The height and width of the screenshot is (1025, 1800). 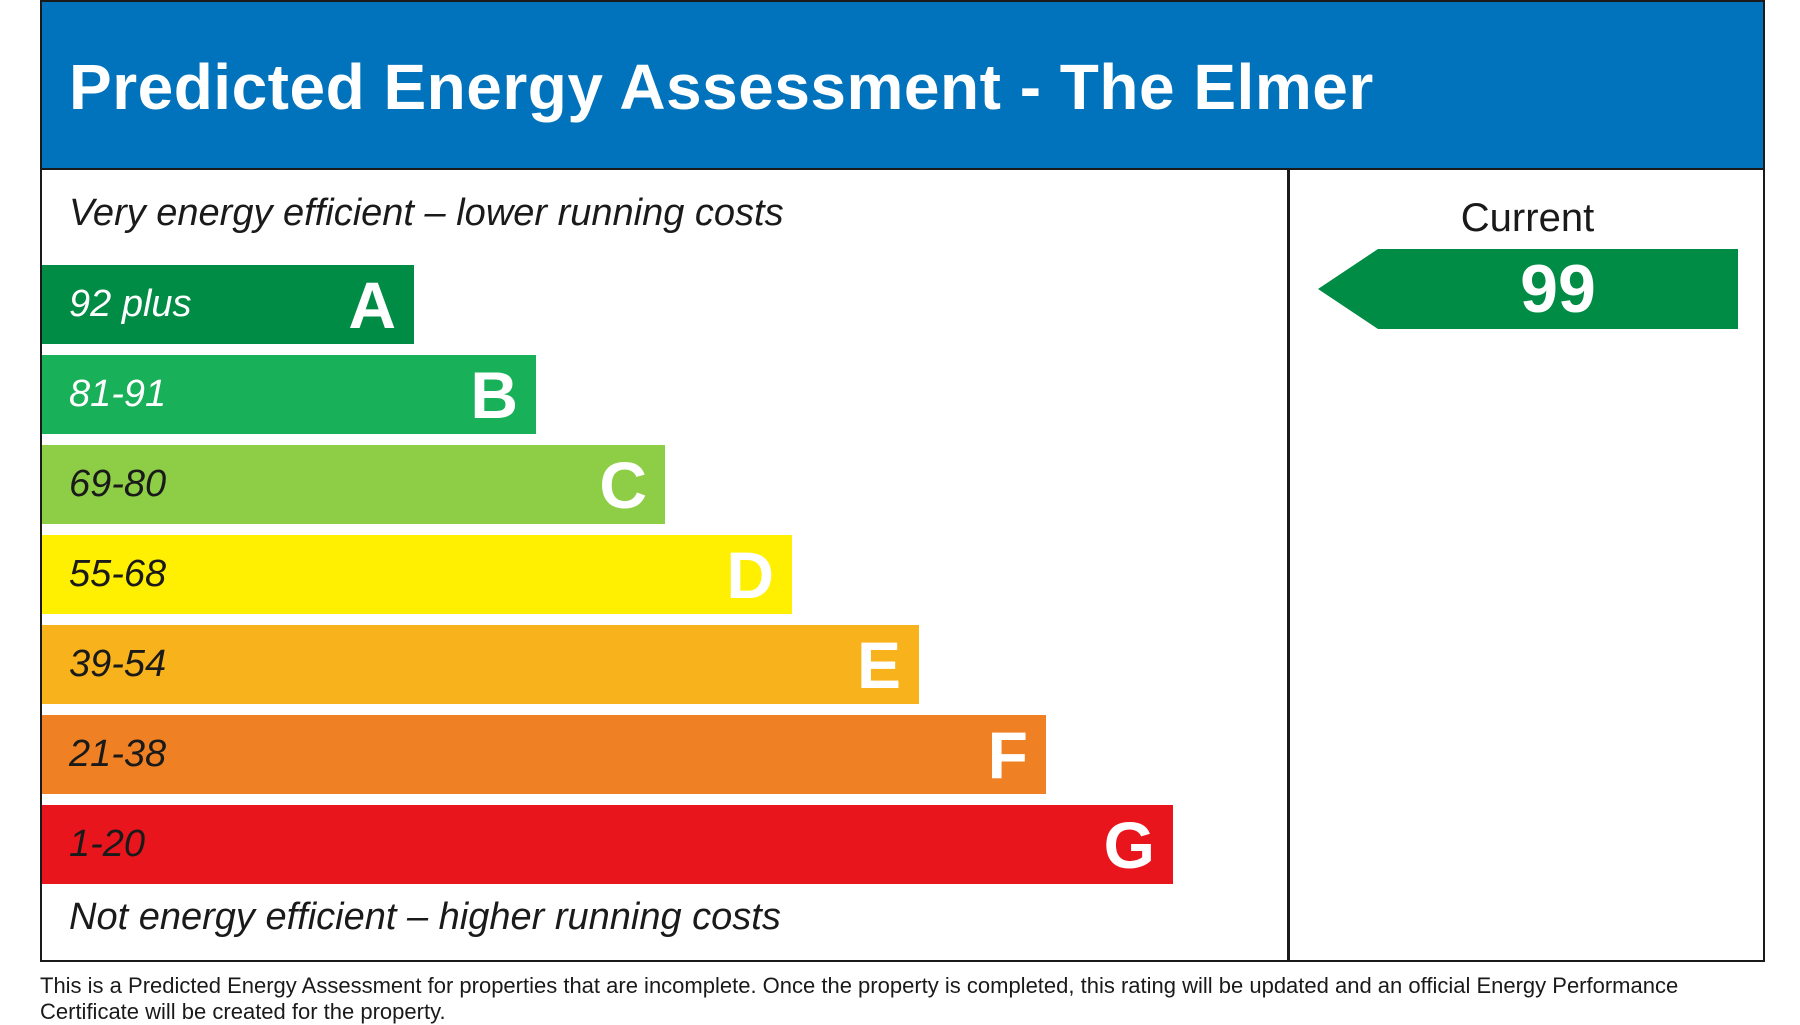 I want to click on band-e: 39-54 E, so click(x=480, y=664).